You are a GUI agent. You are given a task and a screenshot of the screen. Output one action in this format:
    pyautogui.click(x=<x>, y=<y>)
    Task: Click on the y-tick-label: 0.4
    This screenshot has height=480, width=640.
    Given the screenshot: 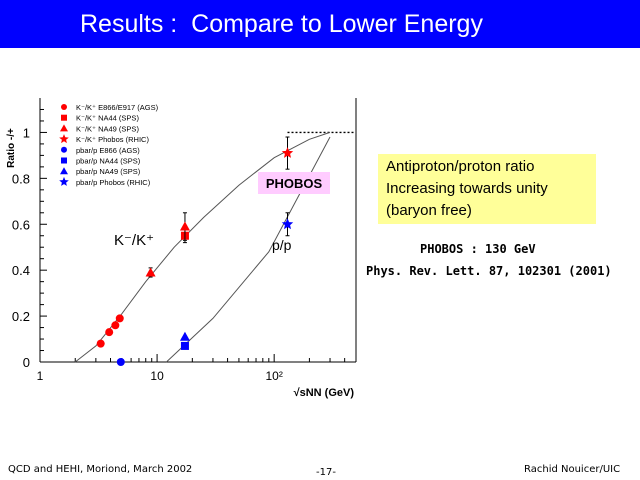 What is the action you would take?
    pyautogui.click(x=21, y=270)
    